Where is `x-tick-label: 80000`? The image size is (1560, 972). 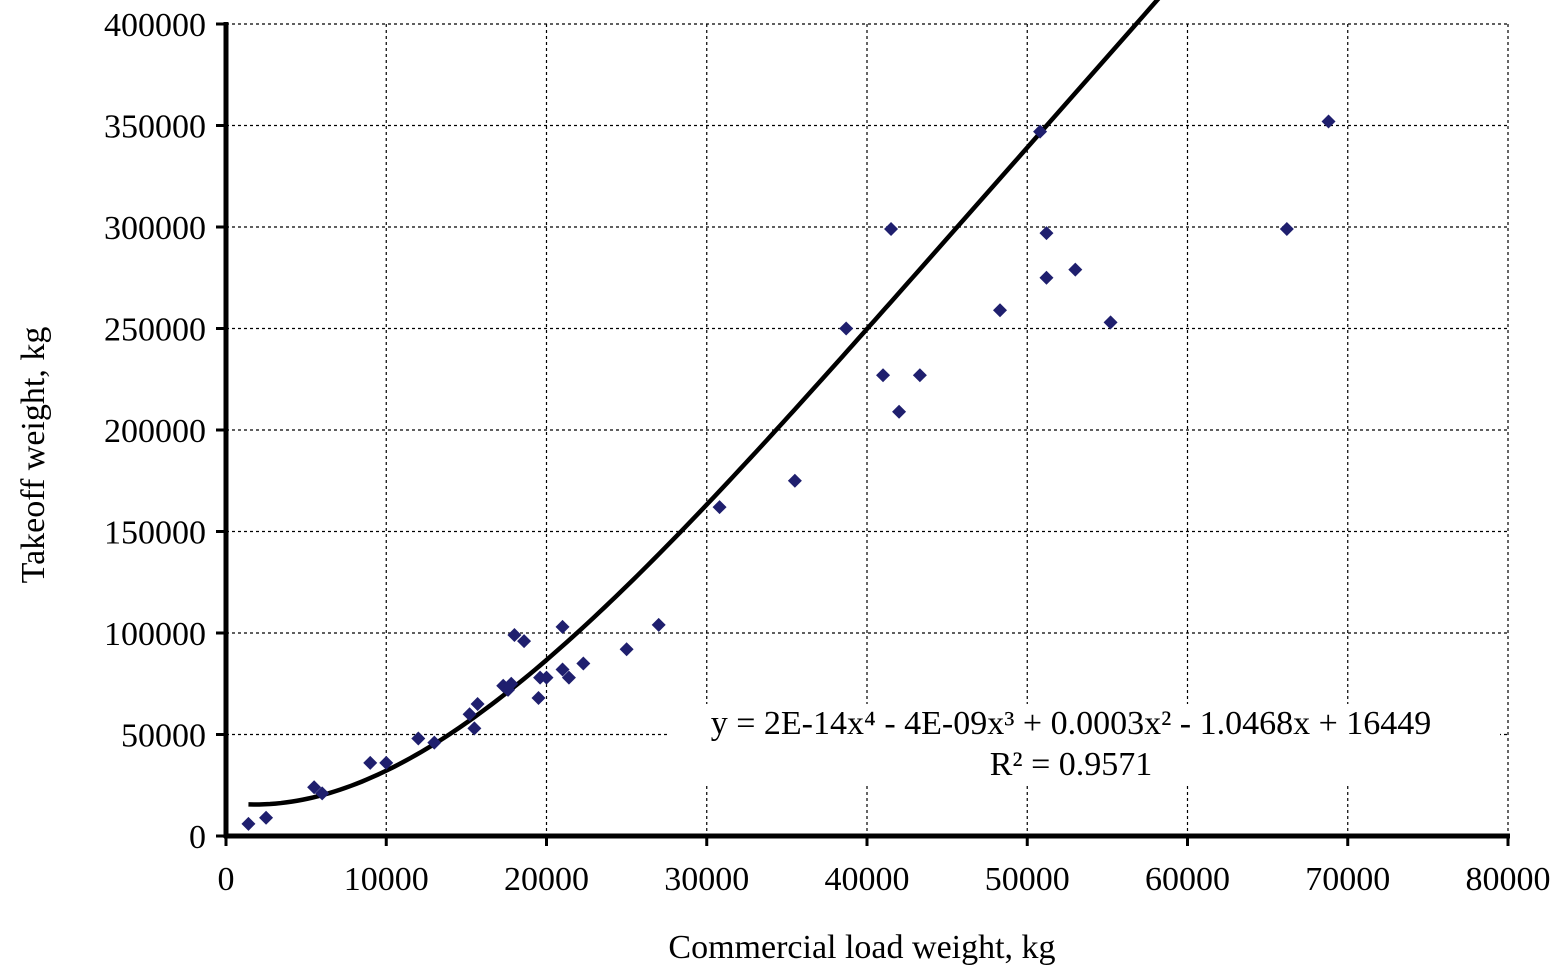
x-tick-label: 80000 is located at coordinates (1508, 879).